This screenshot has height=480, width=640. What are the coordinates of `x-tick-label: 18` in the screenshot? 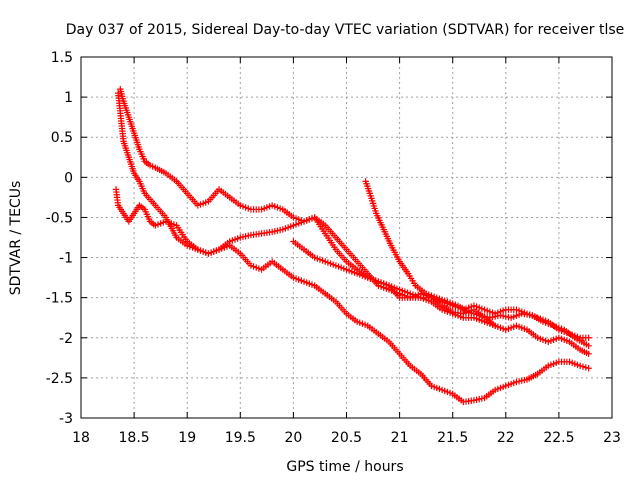 It's located at (81, 438).